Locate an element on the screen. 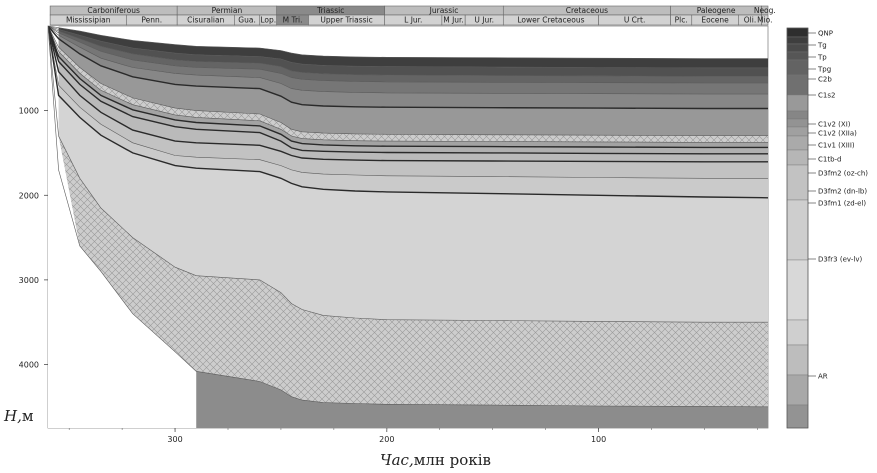 Image resolution: width=877 pixels, height=473 pixels. epoch-label: Plc. is located at coordinates (681, 20).